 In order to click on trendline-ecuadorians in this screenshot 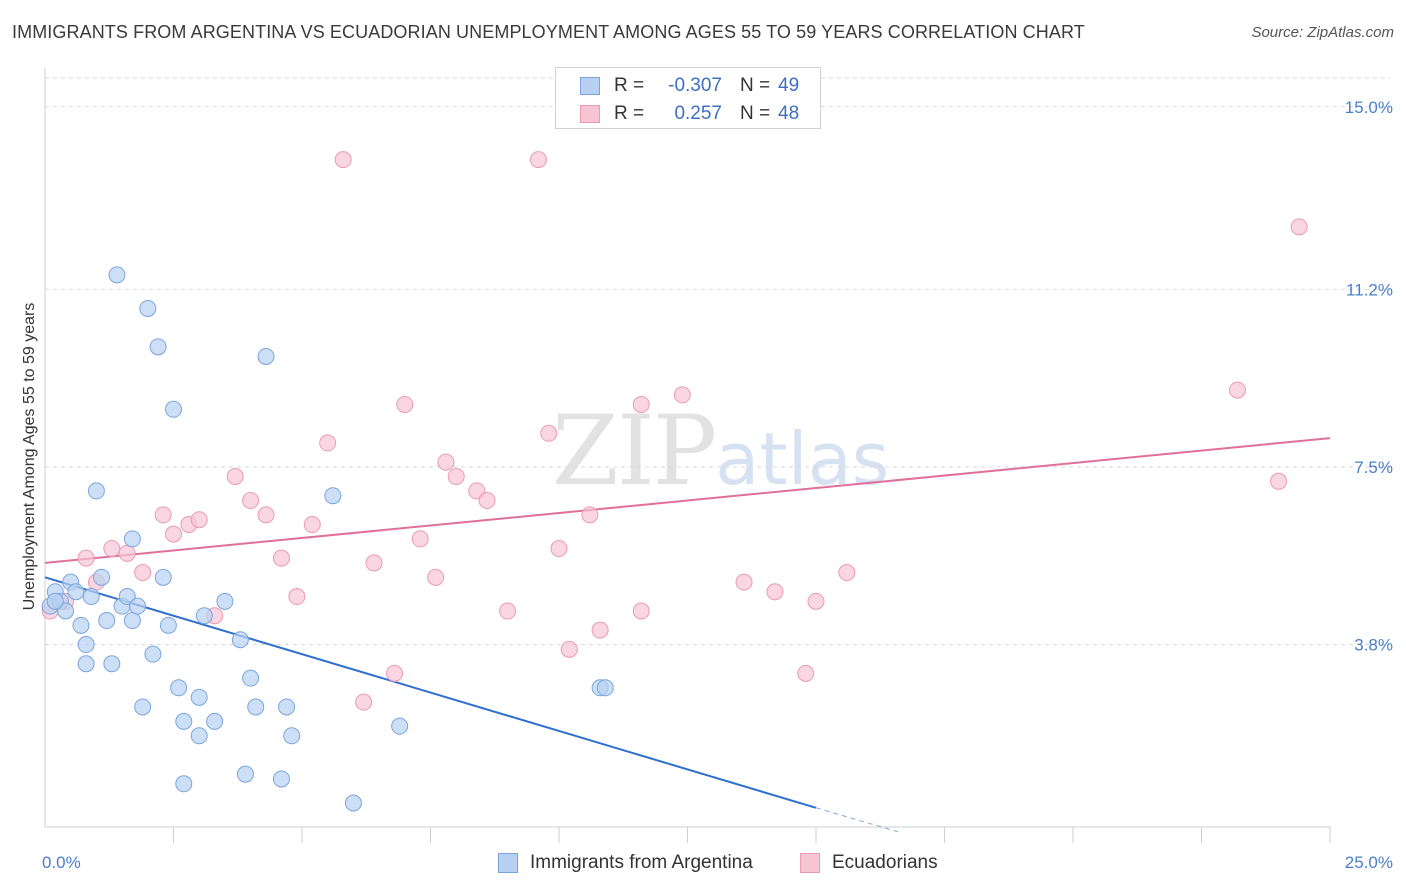, I will do `click(687, 500)`.